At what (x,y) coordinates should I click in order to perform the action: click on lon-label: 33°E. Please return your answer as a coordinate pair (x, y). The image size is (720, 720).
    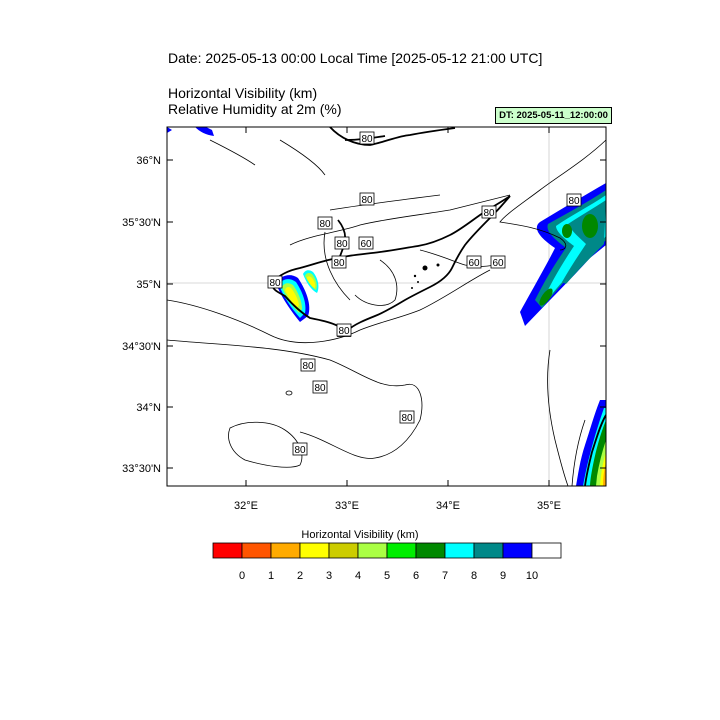
    Looking at the image, I should click on (347, 506).